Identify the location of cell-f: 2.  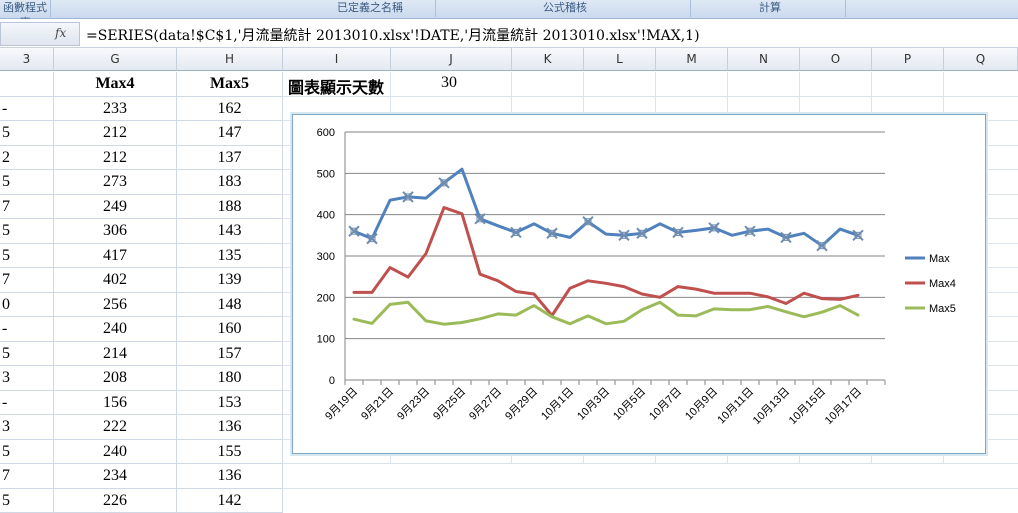
(27, 158).